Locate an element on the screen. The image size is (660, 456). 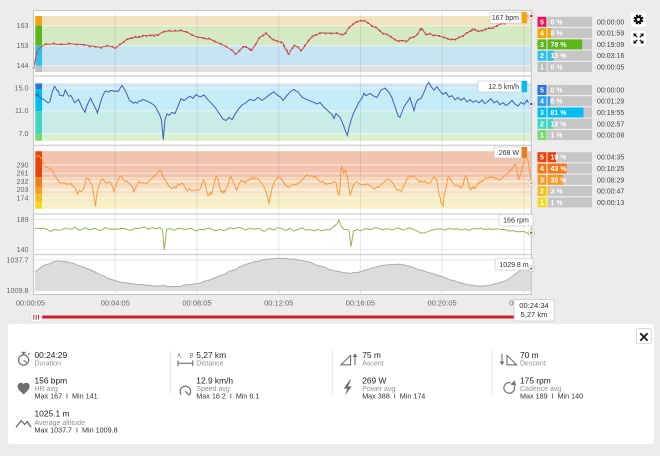
svg-text: Duration is located at coordinates (48, 363).